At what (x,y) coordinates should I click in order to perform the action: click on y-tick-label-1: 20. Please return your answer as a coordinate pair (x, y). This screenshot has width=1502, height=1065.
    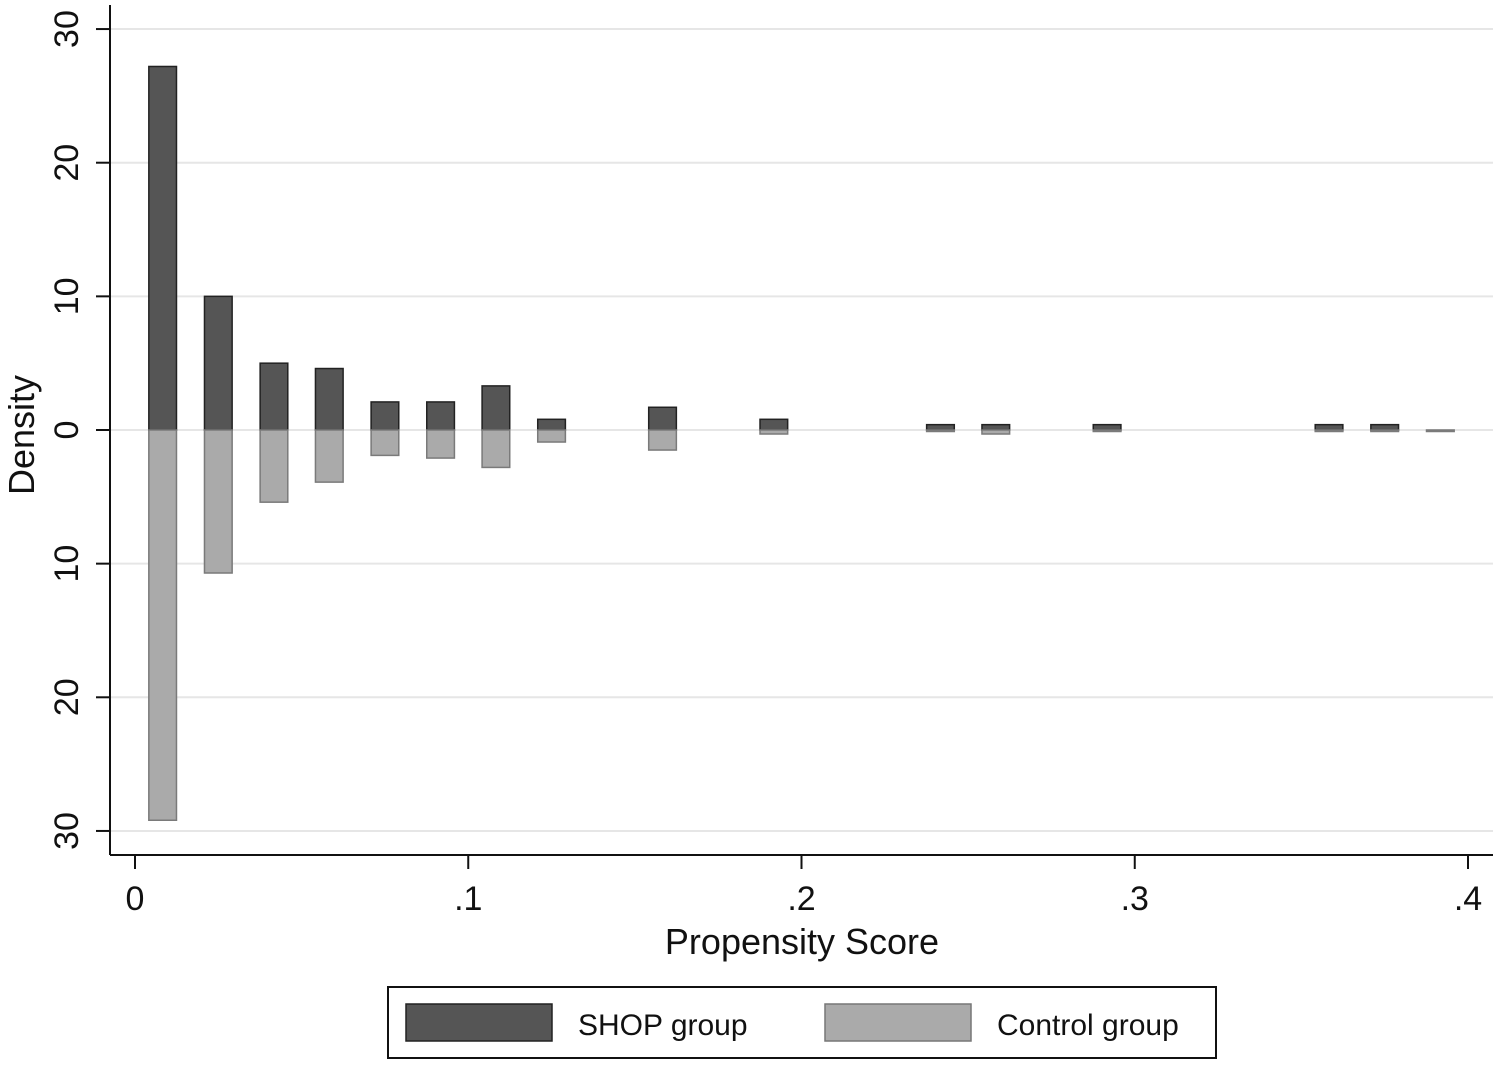
    Looking at the image, I should click on (67, 163).